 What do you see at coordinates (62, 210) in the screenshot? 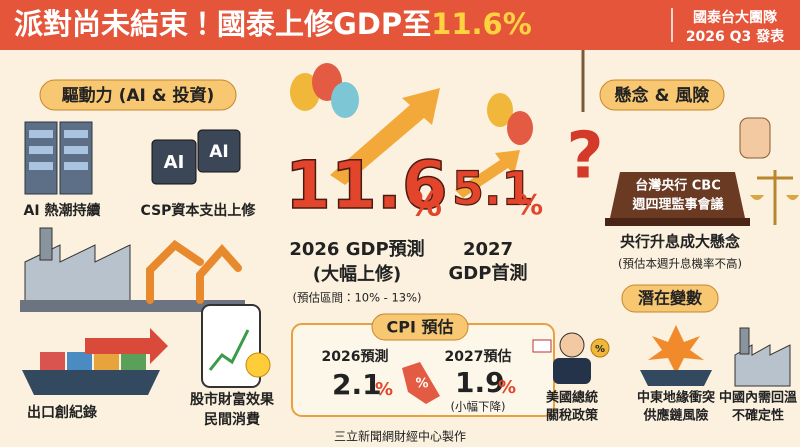
I see `driver-label: AI 熱潮持續` at bounding box center [62, 210].